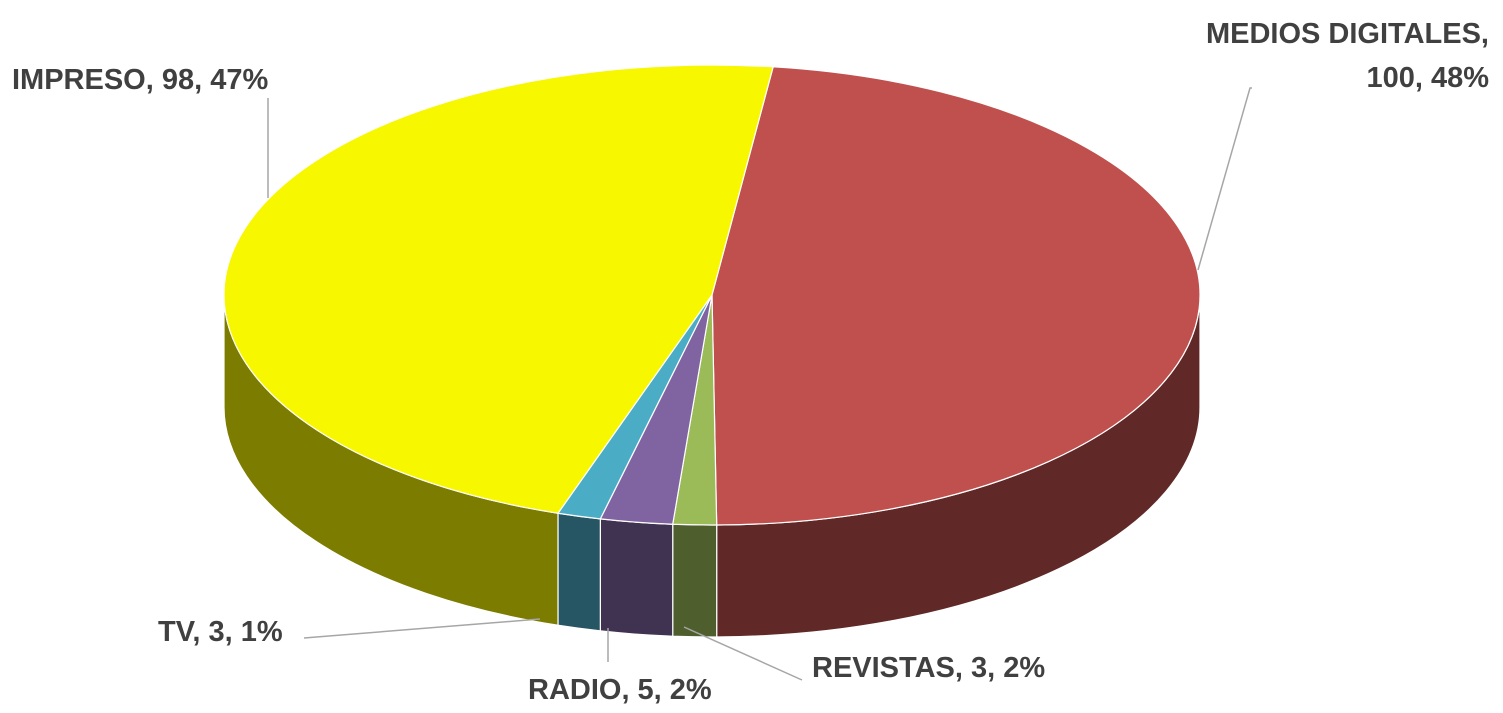  I want to click on data-label: MEDIOS DIGITALES, 100, 48%, so click(1347, 56).